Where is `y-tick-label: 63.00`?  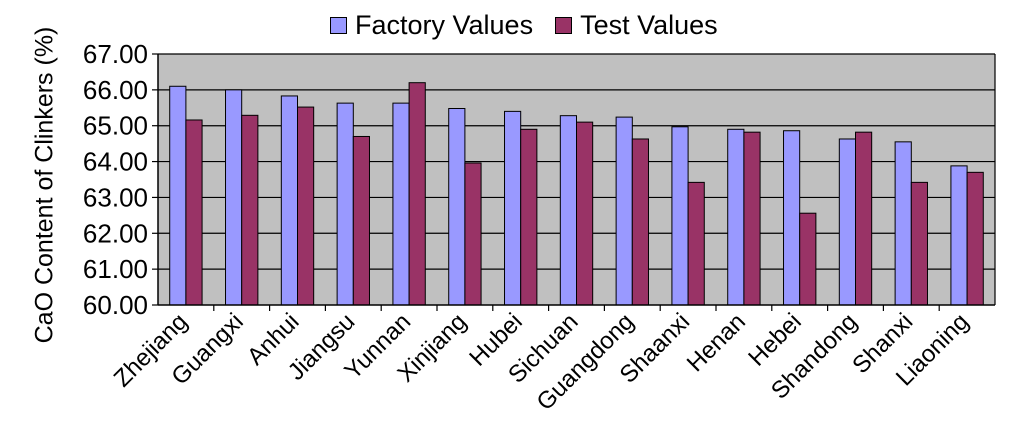
y-tick-label: 63.00 is located at coordinates (115, 197).